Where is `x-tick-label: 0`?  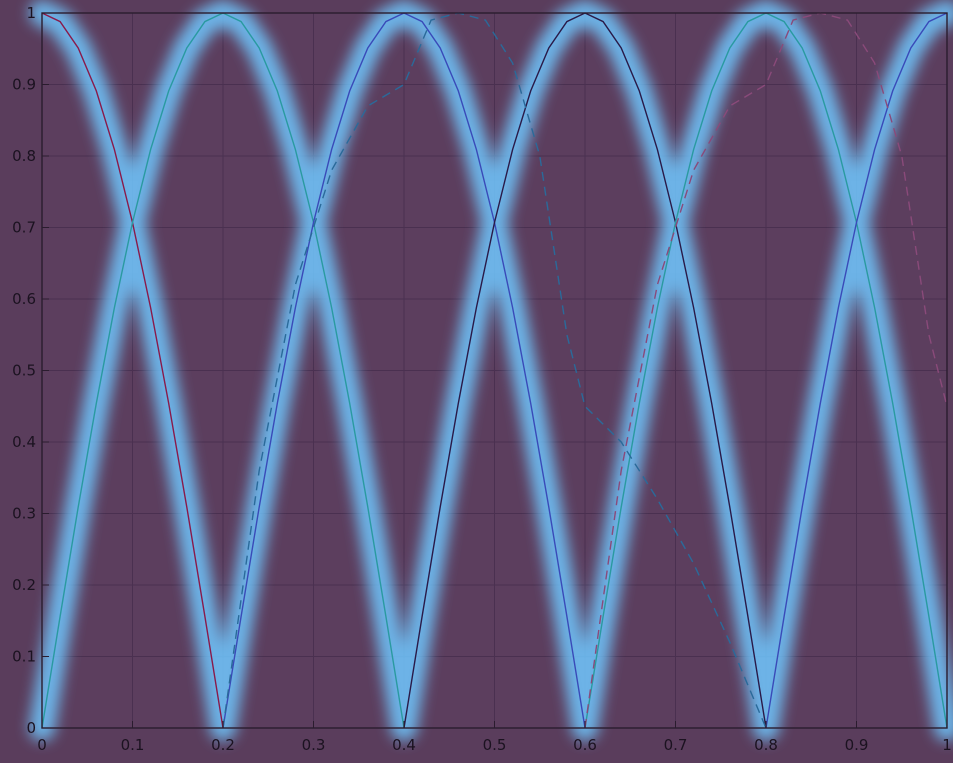 x-tick-label: 0 is located at coordinates (42, 745).